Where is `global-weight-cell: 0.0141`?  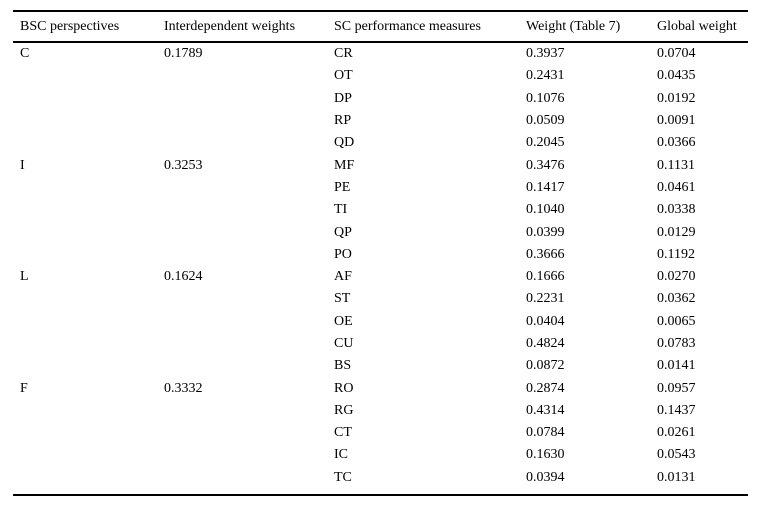 global-weight-cell: 0.0141 is located at coordinates (676, 366).